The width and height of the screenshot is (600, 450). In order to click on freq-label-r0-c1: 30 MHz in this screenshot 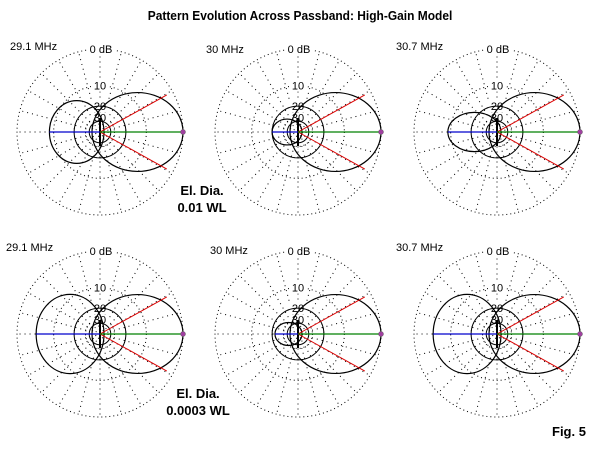, I will do `click(225, 50)`.